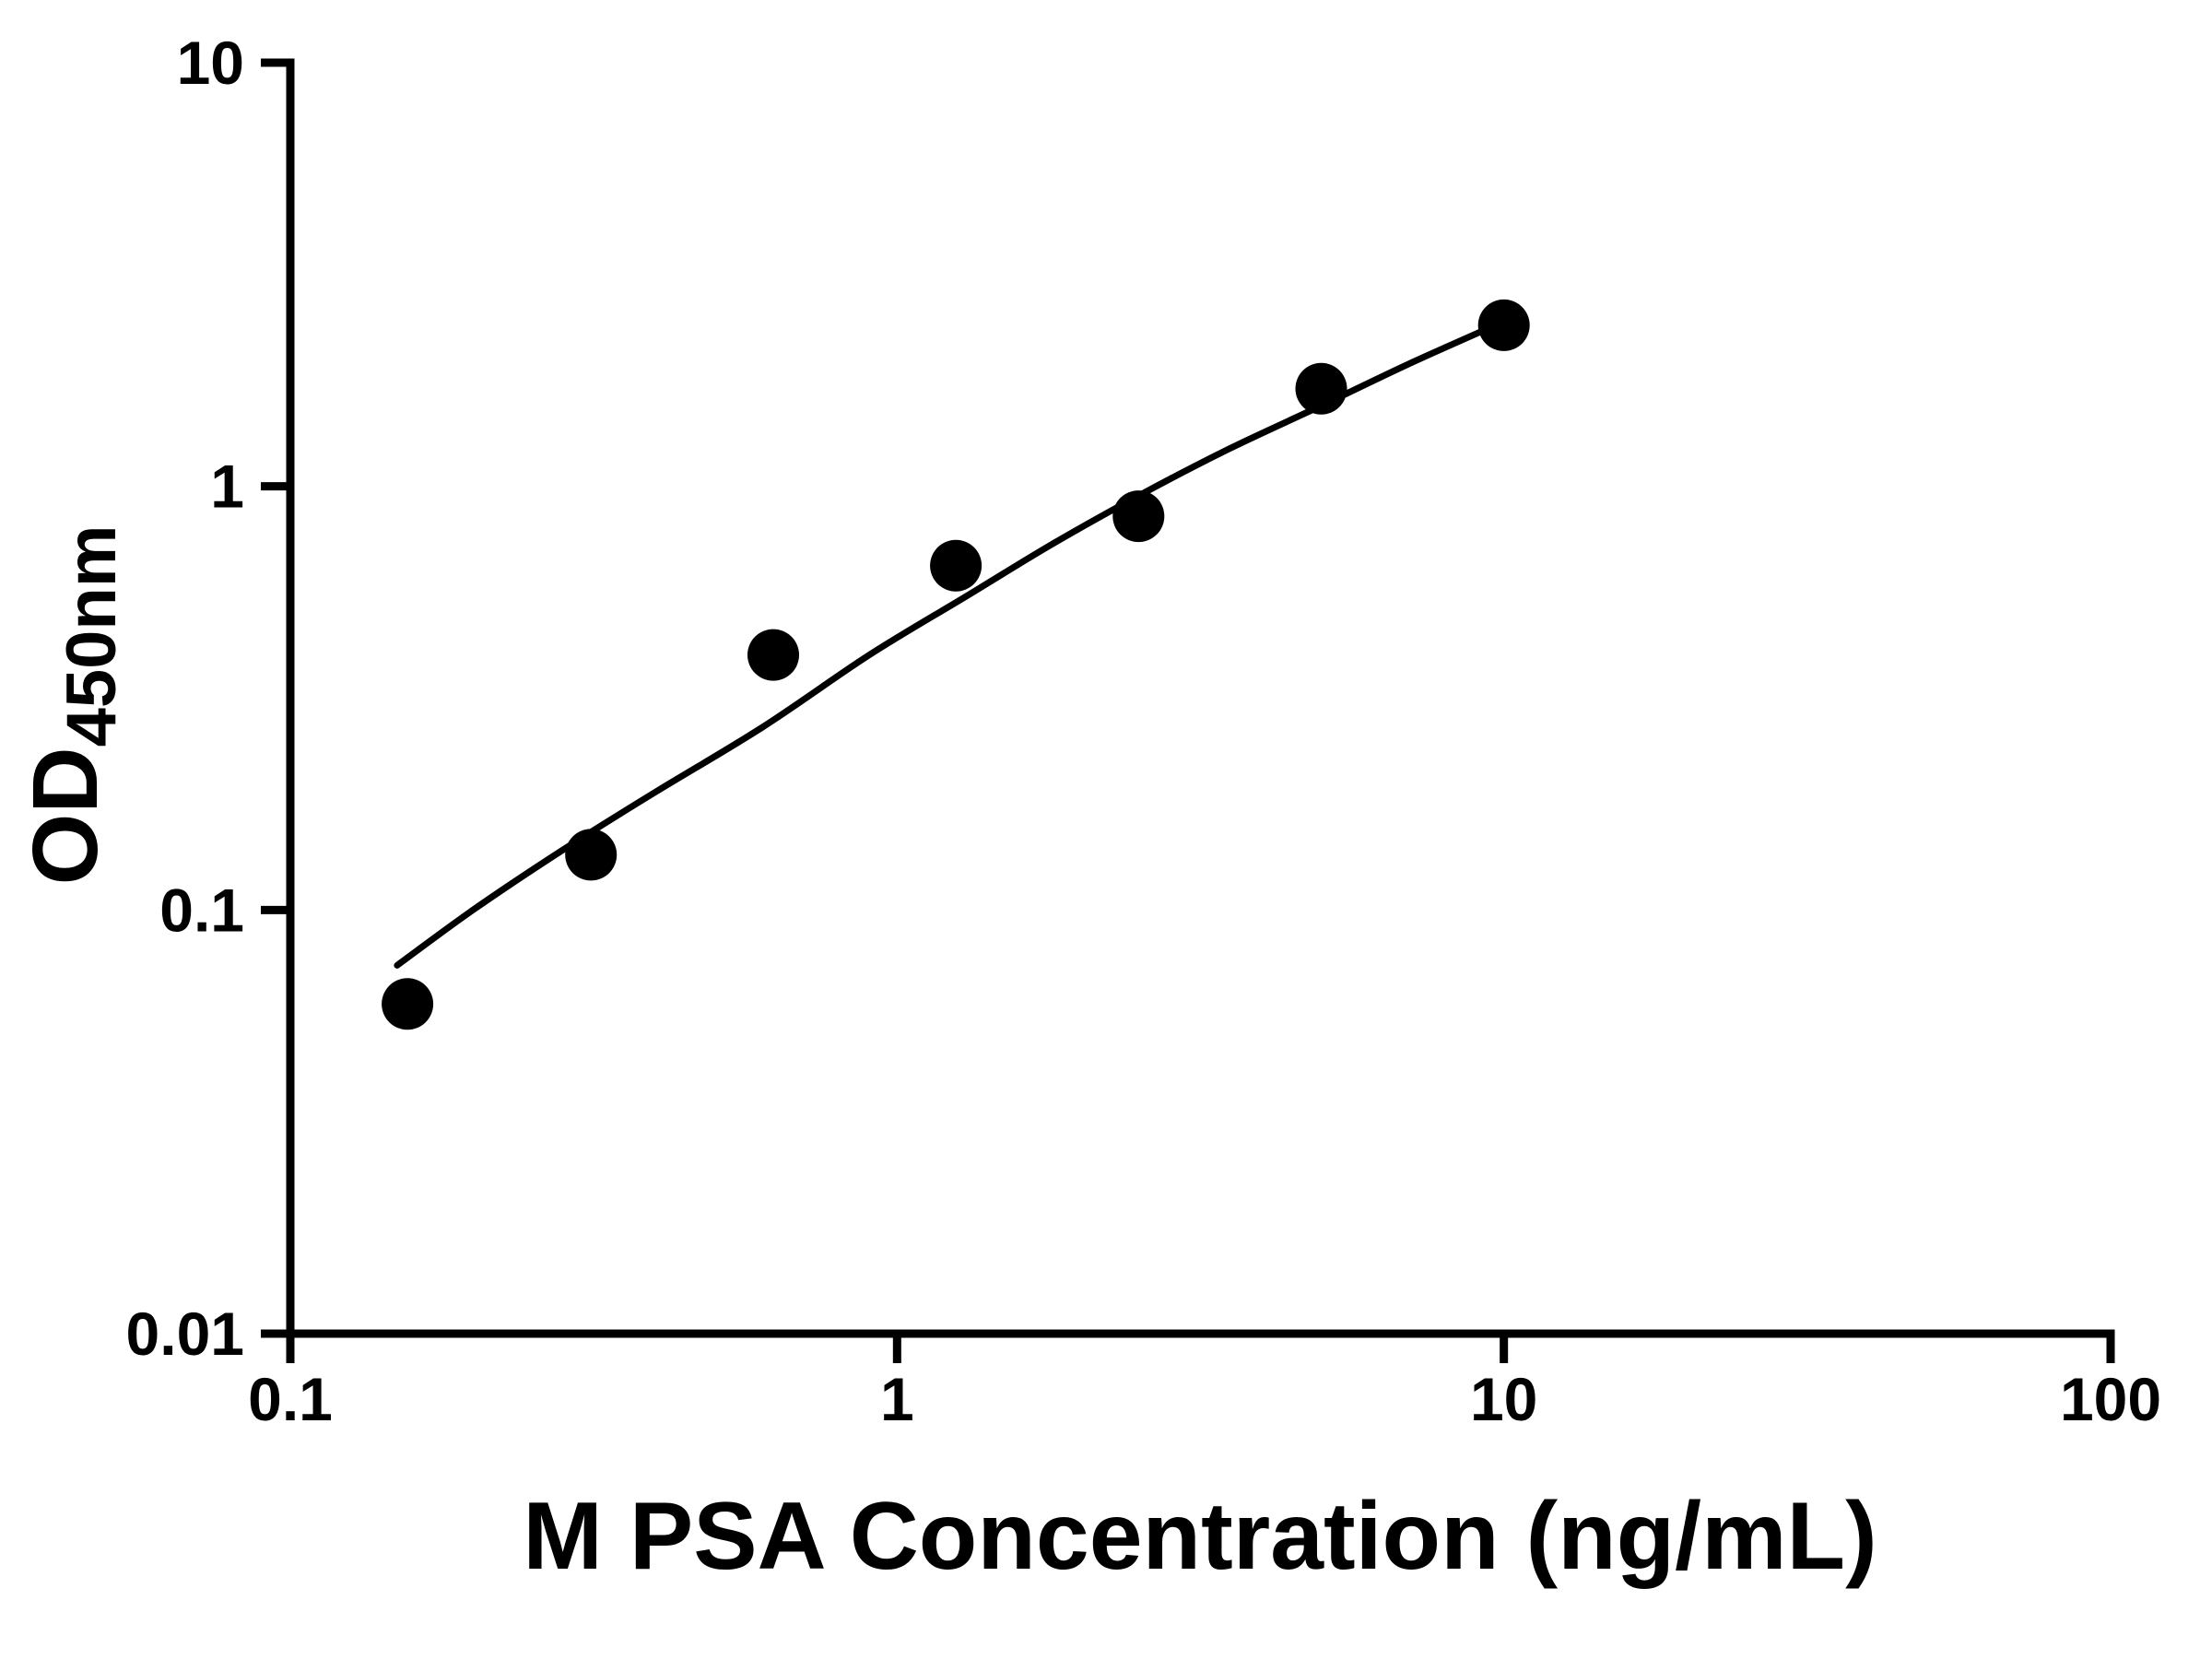 The width and height of the screenshot is (2212, 1659). Describe the element at coordinates (210, 63) in the screenshot. I see `y-axis-tick-label: 10` at that location.